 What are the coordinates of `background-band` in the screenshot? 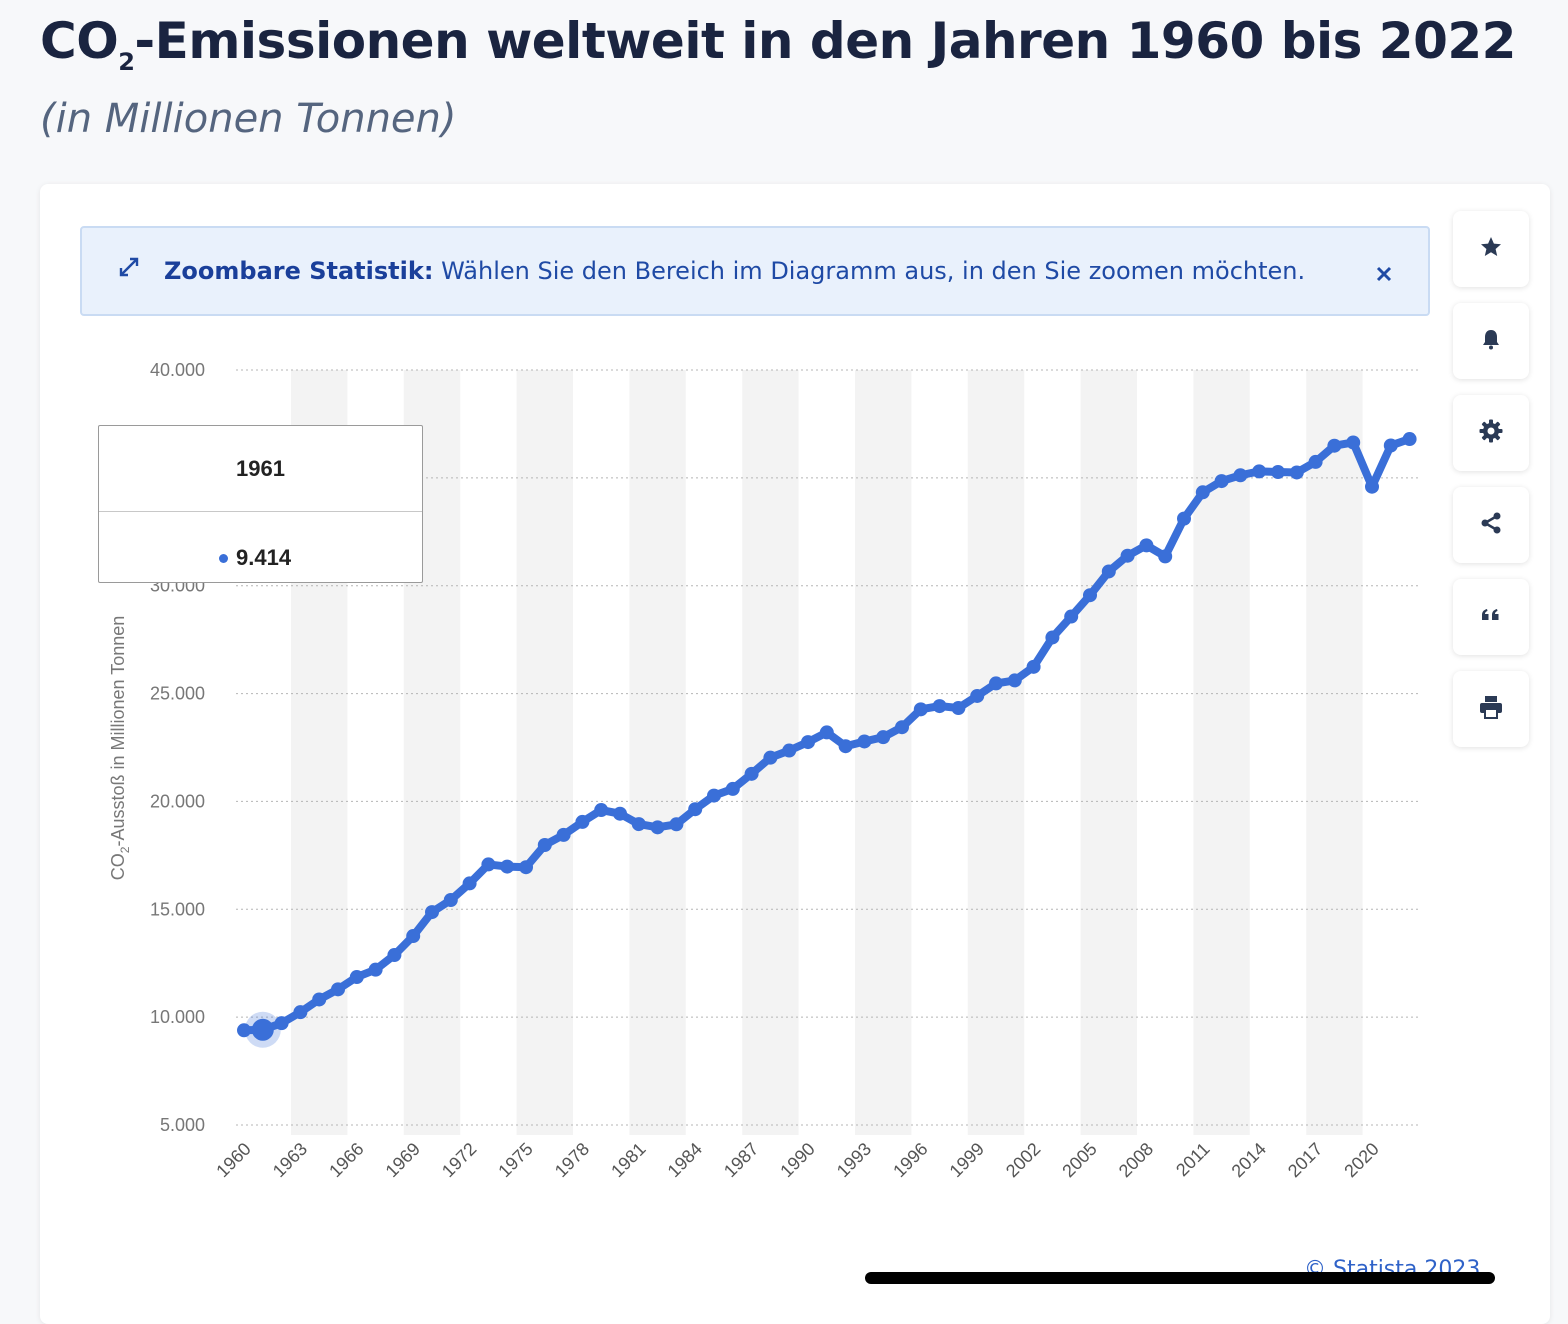 It's located at (657, 752).